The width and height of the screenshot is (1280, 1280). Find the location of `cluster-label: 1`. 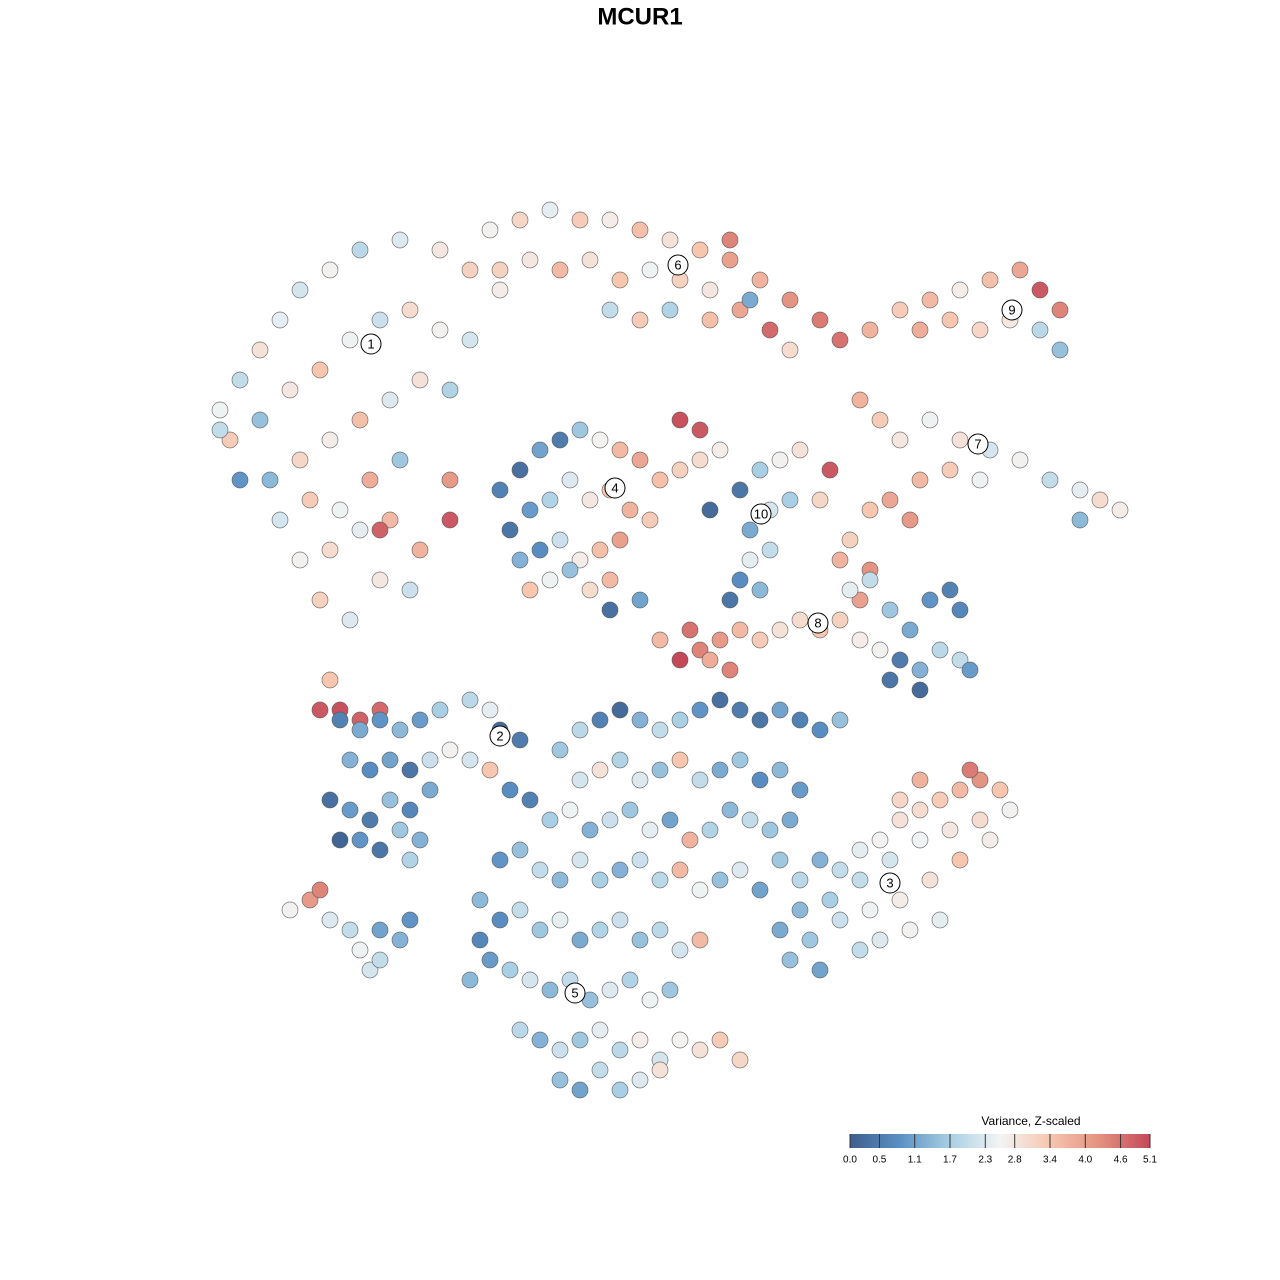

cluster-label: 1 is located at coordinates (370, 343).